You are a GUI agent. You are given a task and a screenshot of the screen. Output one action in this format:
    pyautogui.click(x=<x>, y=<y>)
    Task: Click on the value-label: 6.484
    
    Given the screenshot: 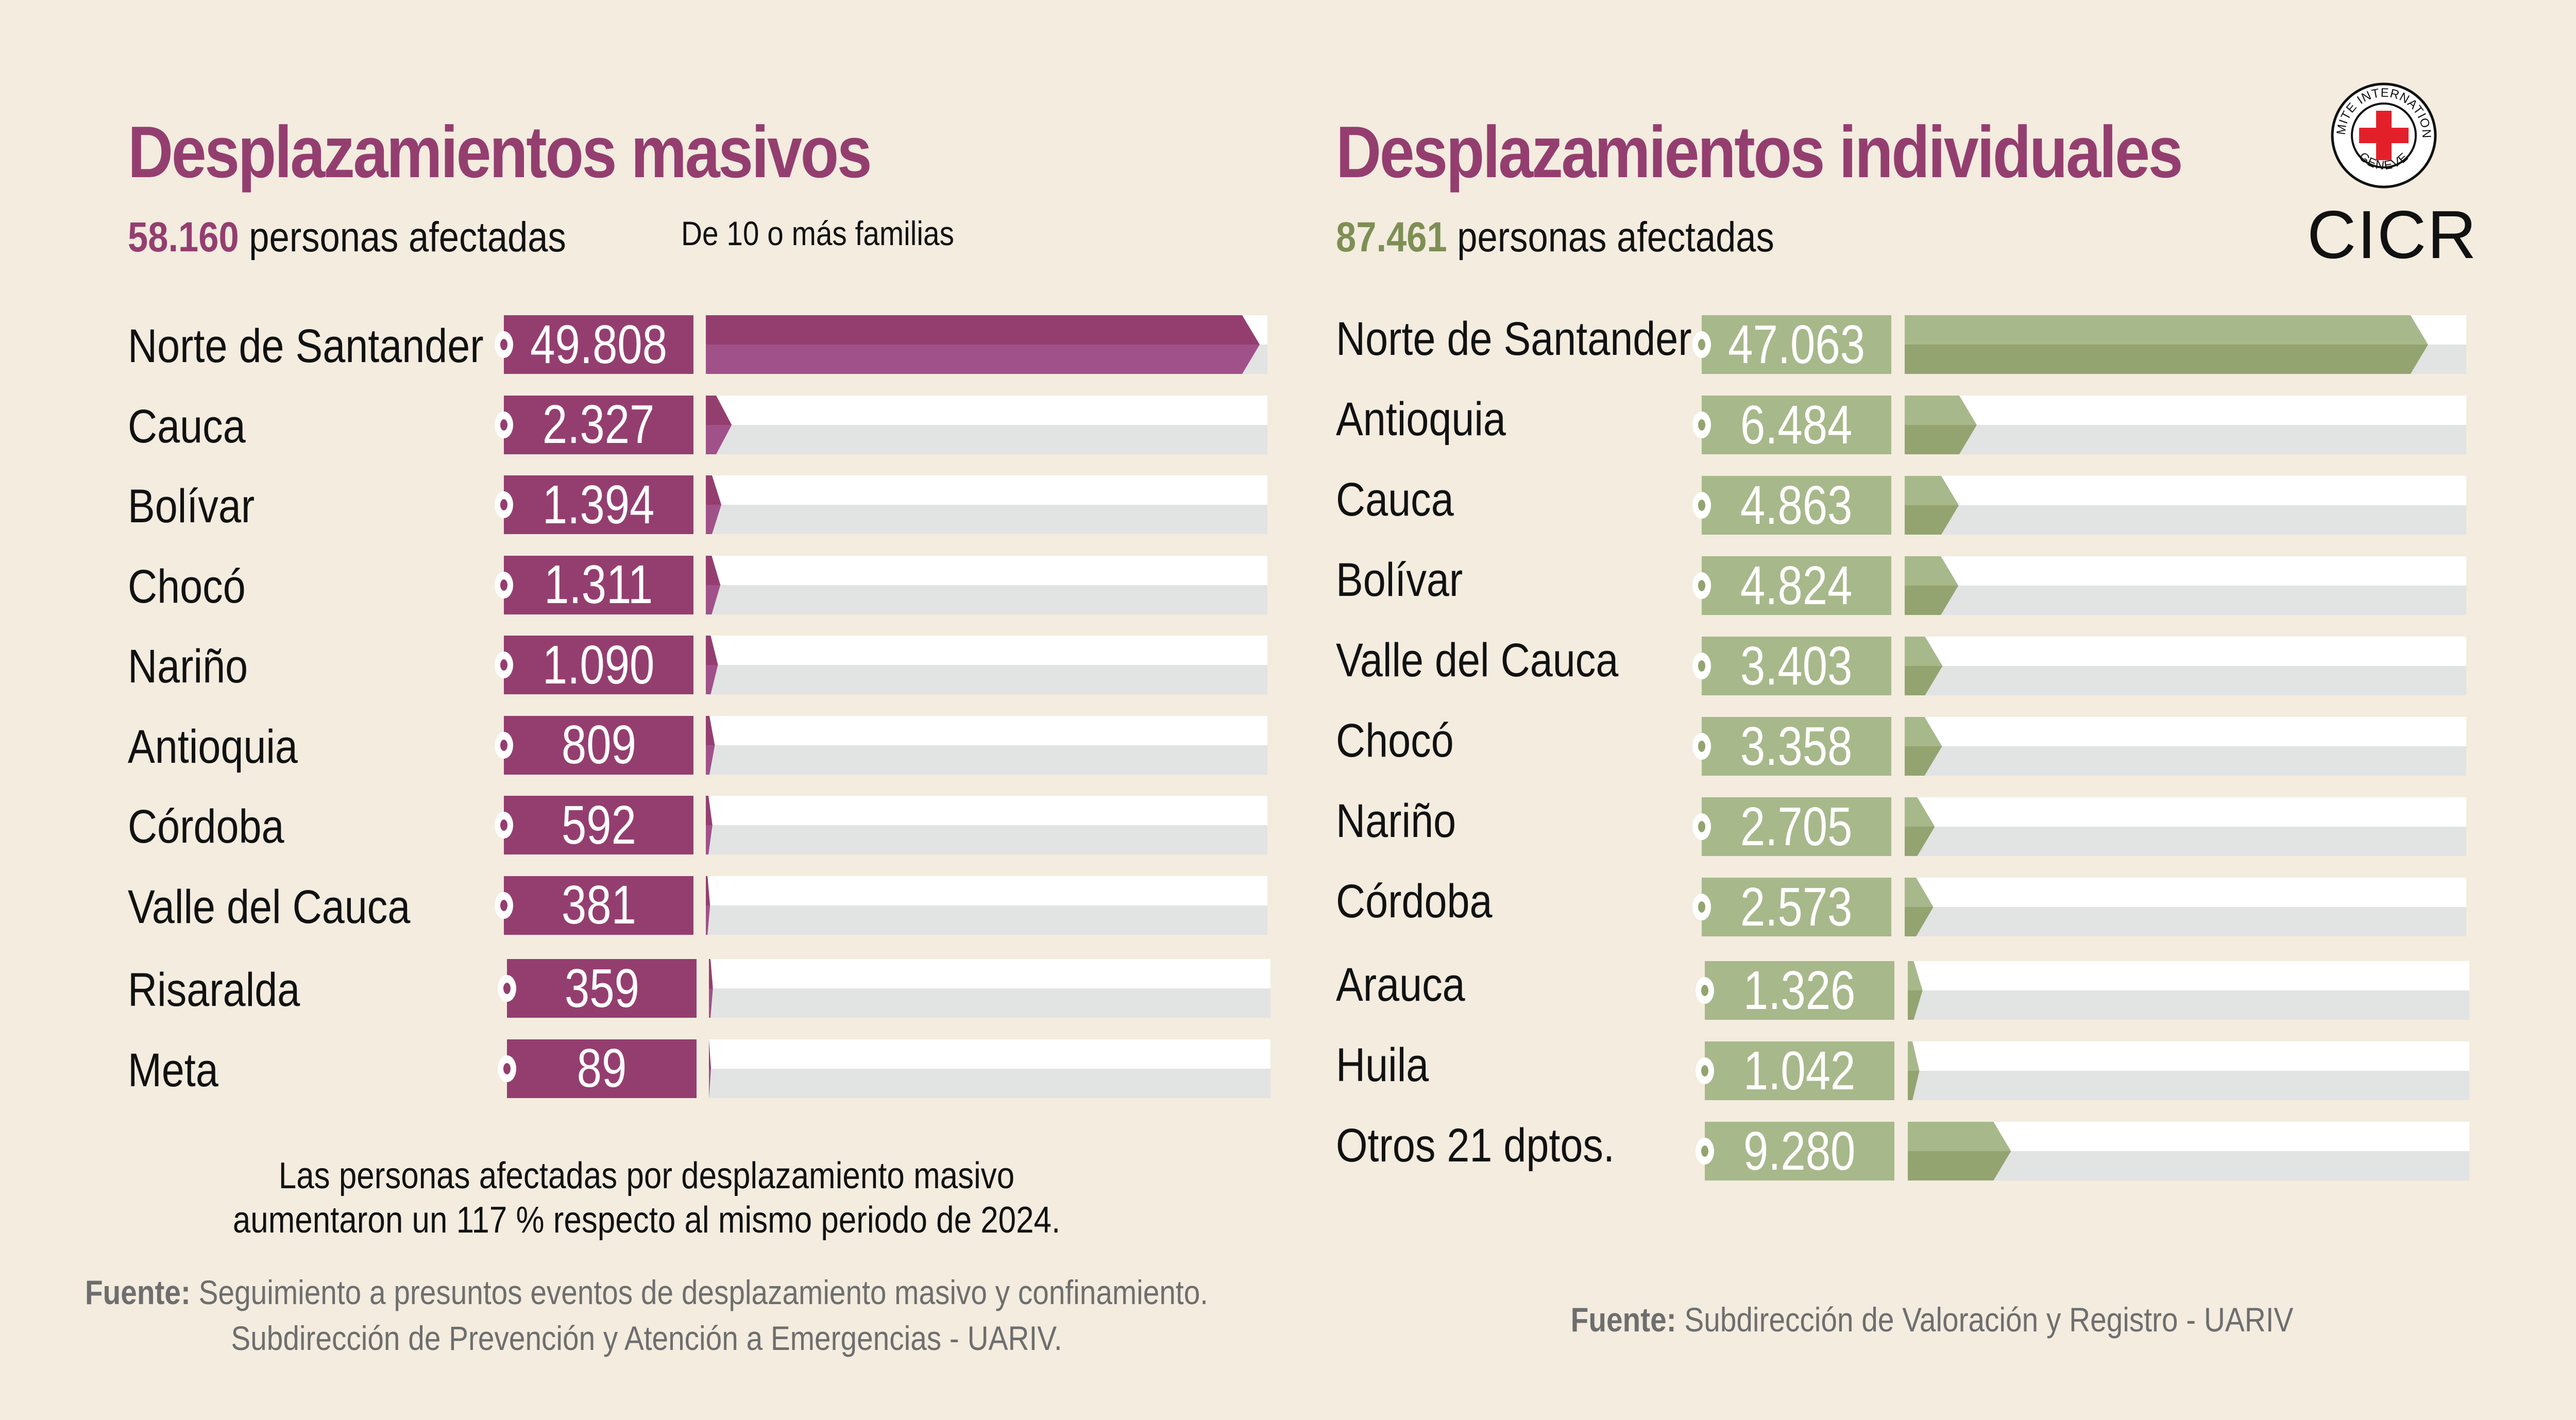 What is the action you would take?
    pyautogui.click(x=1796, y=424)
    